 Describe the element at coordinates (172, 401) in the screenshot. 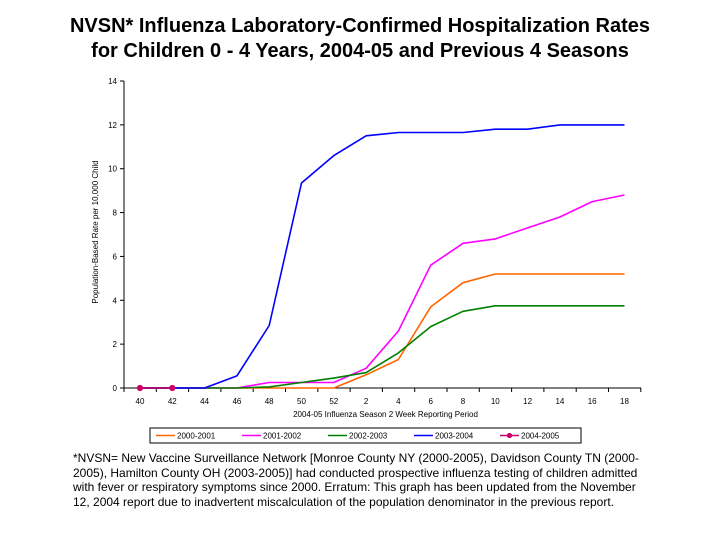

I see `x-tick-label: 42` at that location.